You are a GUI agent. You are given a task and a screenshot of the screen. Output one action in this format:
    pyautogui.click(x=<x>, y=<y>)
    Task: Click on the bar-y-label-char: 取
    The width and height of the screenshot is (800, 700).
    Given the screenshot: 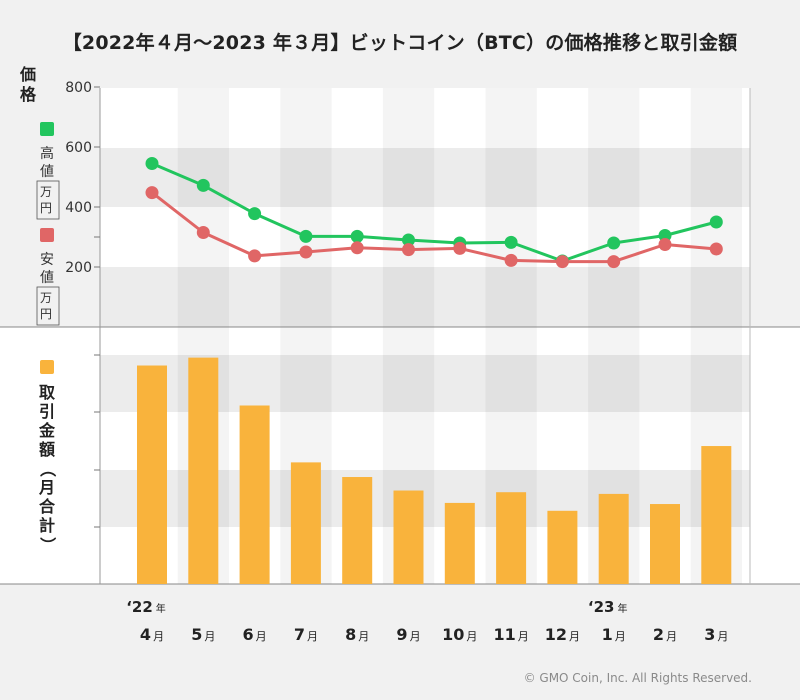 What is the action you would take?
    pyautogui.click(x=47, y=392)
    